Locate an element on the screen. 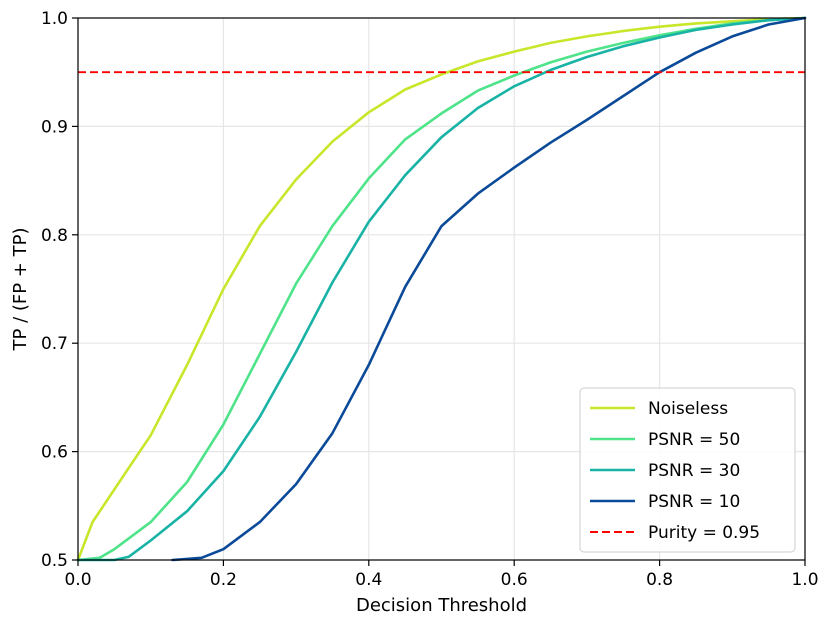  legend-box is located at coordinates (687, 470).